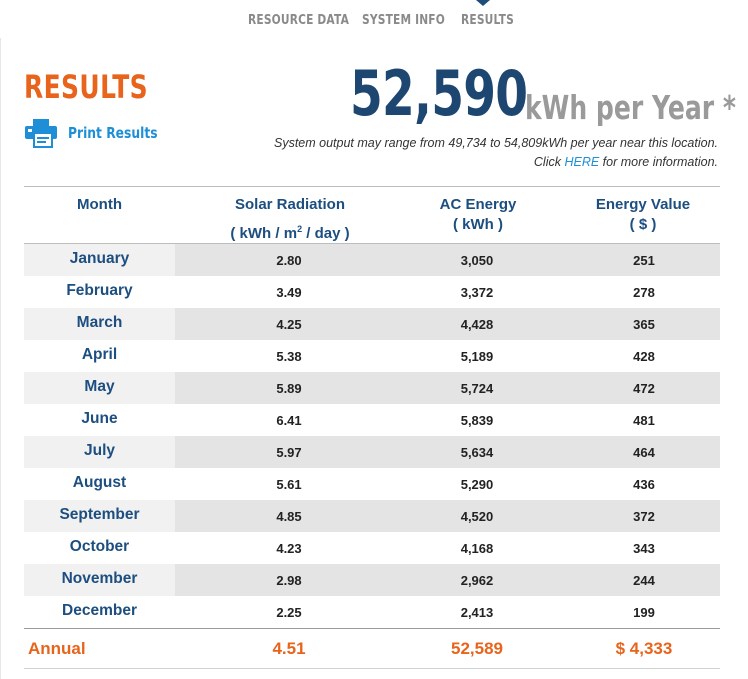 The height and width of the screenshot is (679, 748). Describe the element at coordinates (644, 356) in the screenshot. I see `energy-value-cell: 428` at that location.